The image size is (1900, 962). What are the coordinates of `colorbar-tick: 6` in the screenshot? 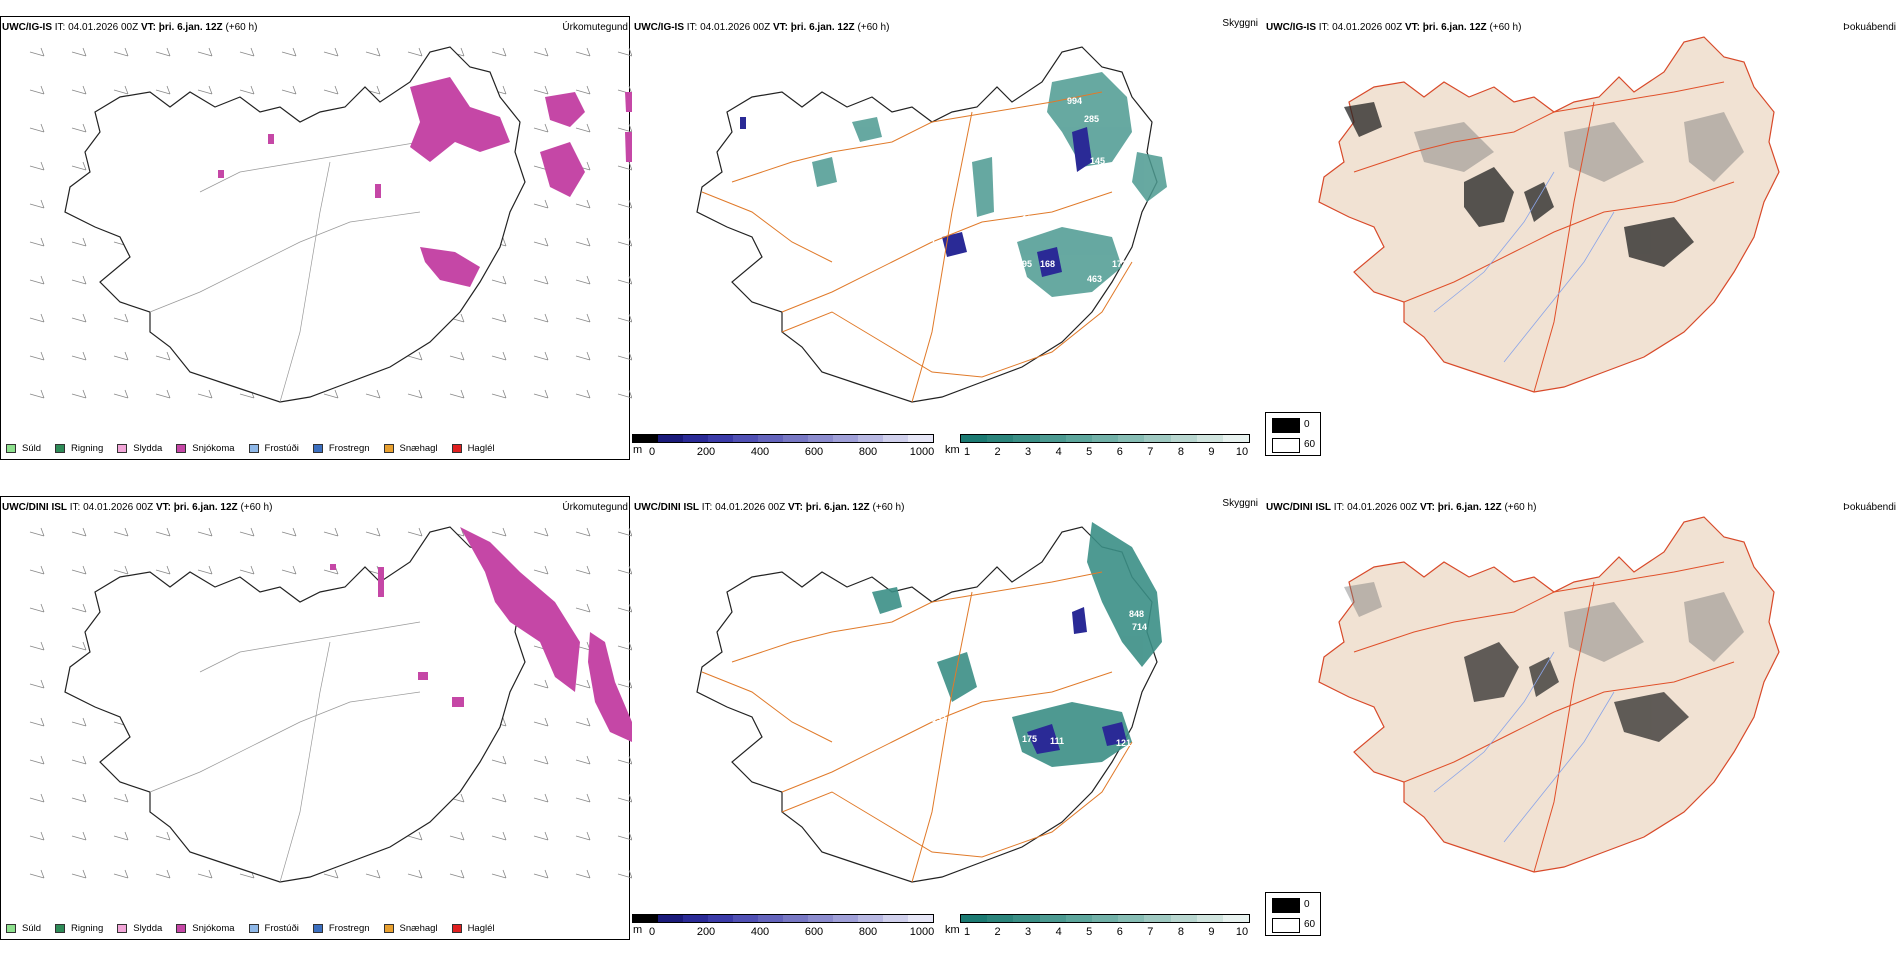 It's located at (1119, 932).